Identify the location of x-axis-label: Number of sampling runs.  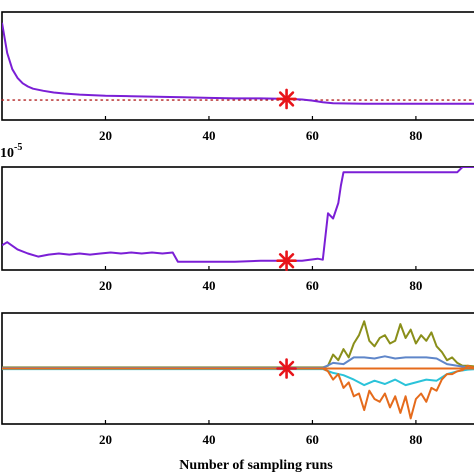
(256, 465).